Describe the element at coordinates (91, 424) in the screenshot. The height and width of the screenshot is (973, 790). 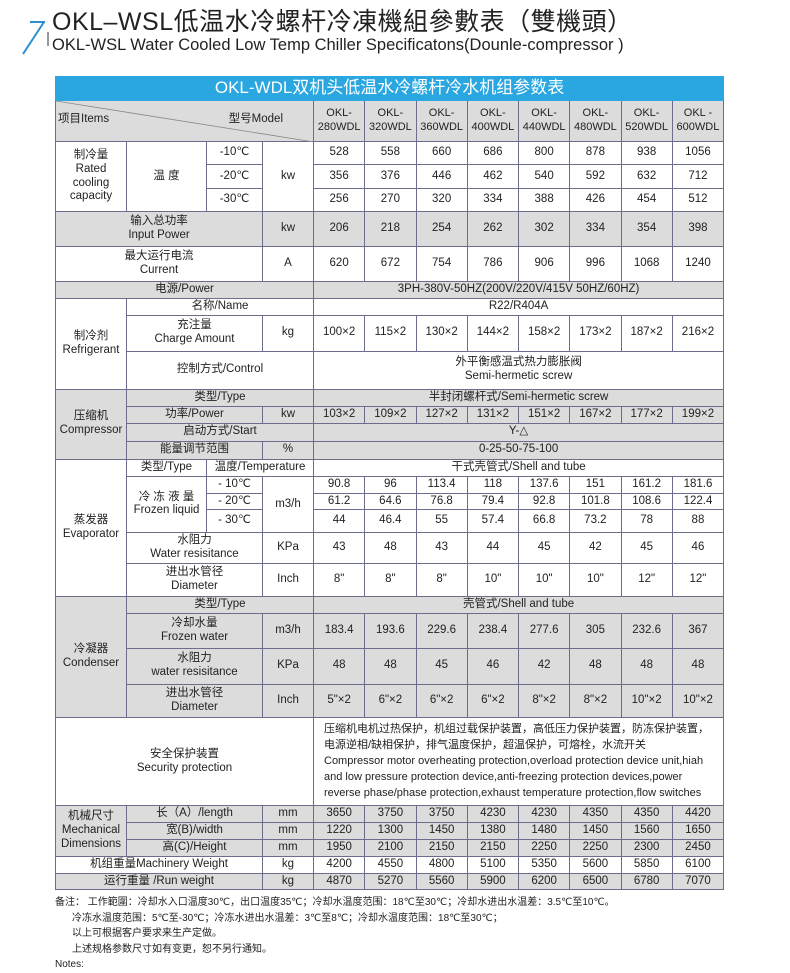
I see `compressor-label: 压缩机 Compressor` at that location.